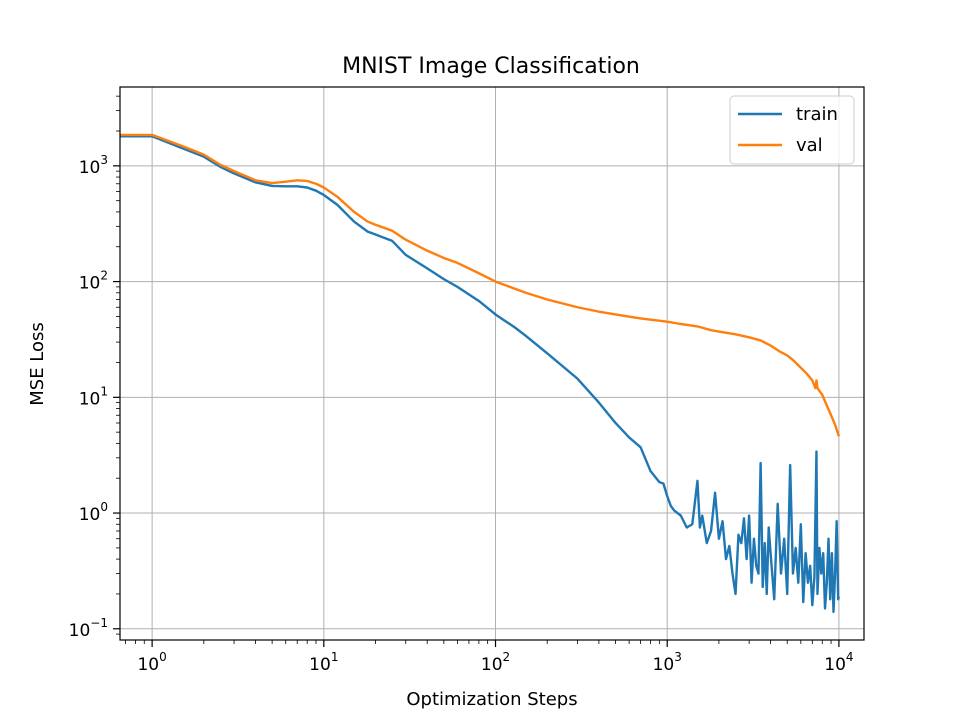  I want to click on y-axis-label: MSE Loss, so click(37, 364).